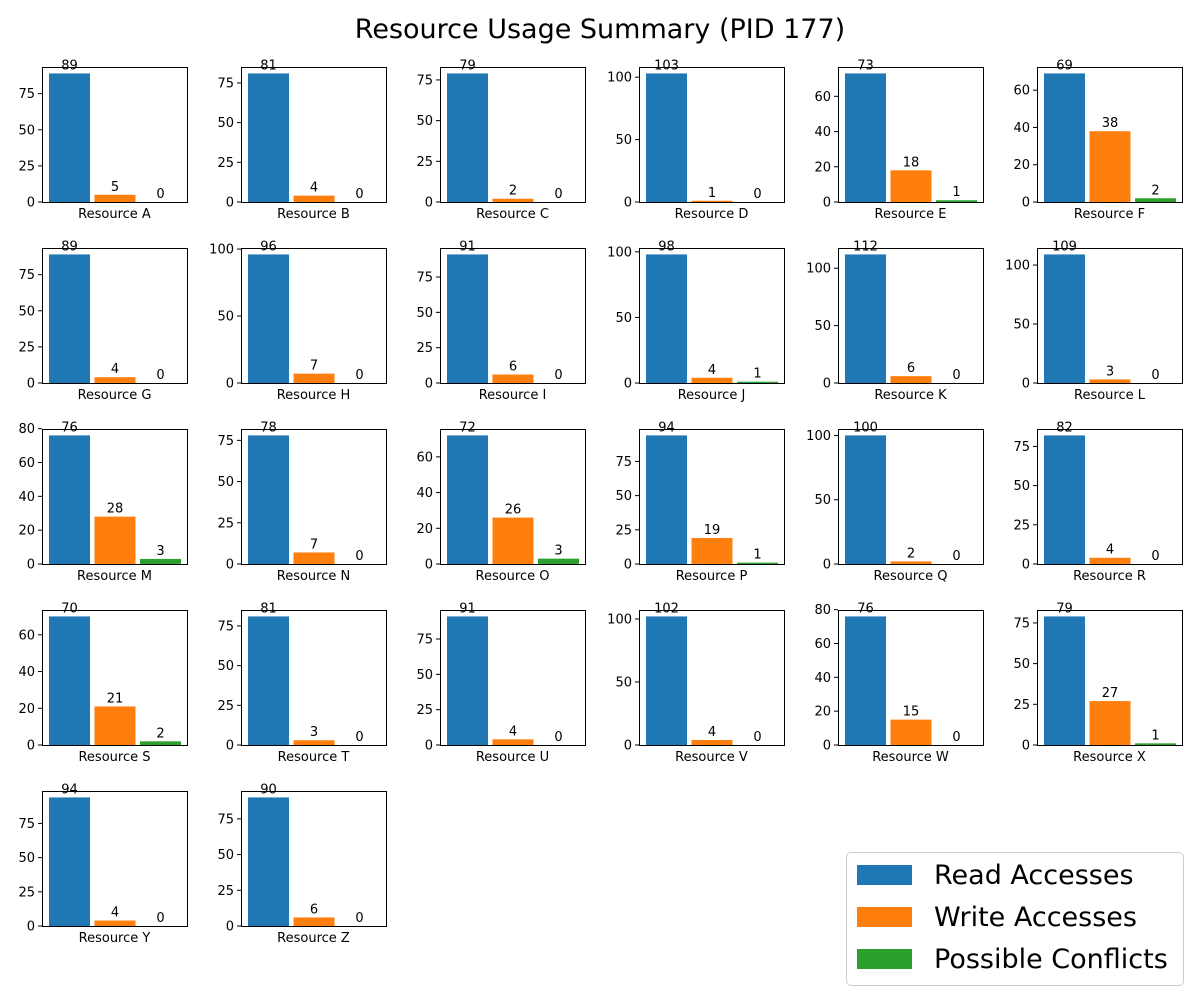 Image resolution: width=1200 pixels, height=1000 pixels. I want to click on bar-write-b, so click(314, 198).